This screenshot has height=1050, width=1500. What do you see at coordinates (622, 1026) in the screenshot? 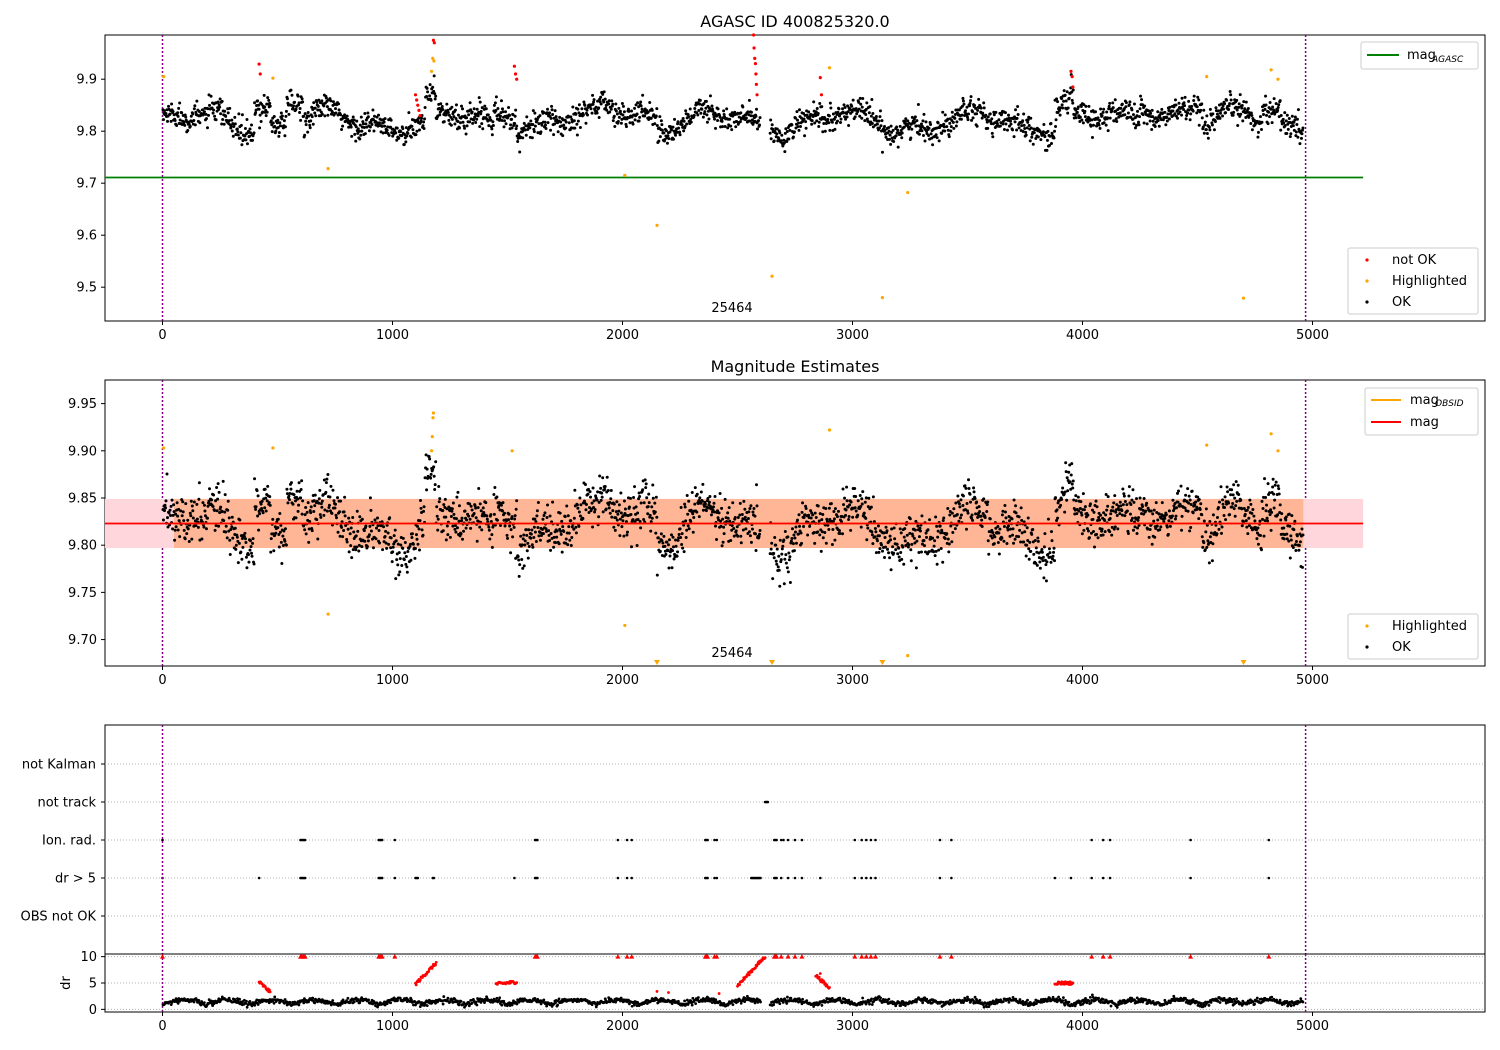
I see `x-tick-label: 2000` at bounding box center [622, 1026].